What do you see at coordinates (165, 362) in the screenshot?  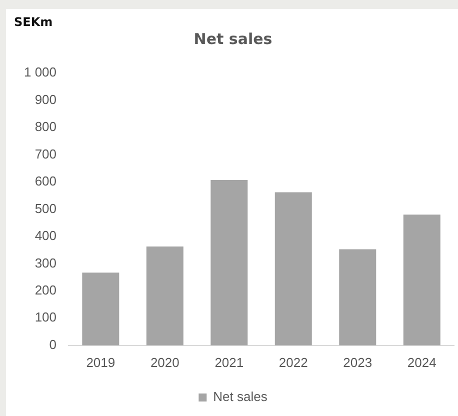 I see `x-tick-label: 2020` at bounding box center [165, 362].